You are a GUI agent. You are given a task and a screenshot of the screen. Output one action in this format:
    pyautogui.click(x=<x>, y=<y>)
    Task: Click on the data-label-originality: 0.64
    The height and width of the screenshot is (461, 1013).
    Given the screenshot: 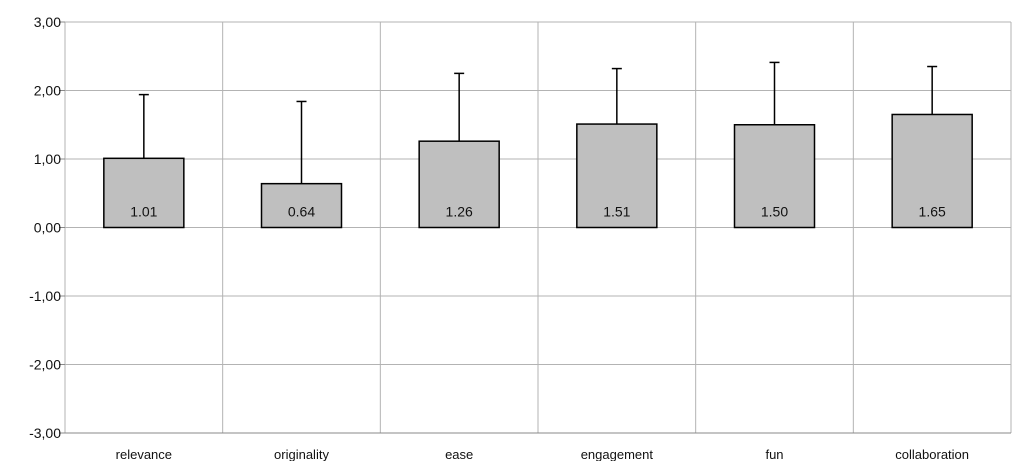 What is the action you would take?
    pyautogui.click(x=301, y=212)
    